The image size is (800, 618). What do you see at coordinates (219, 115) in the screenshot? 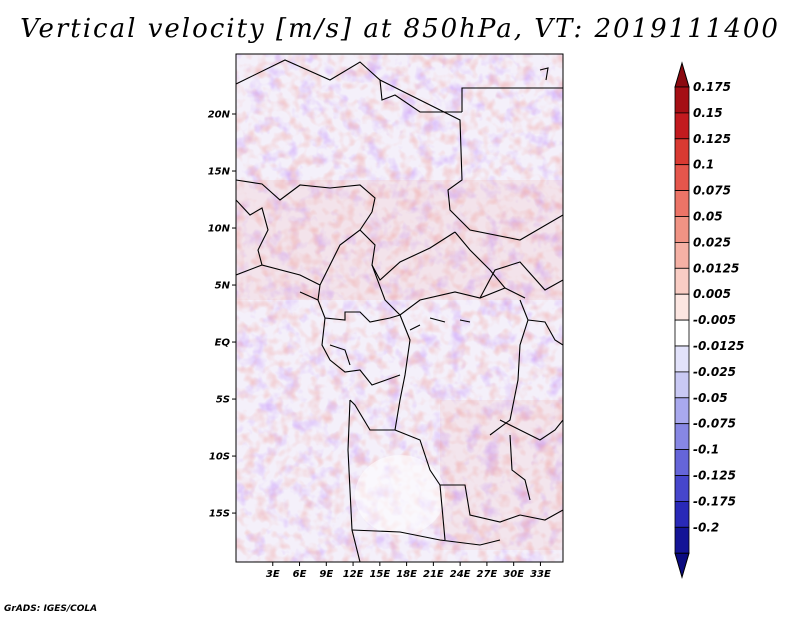
I see `lat-label: 20N` at bounding box center [219, 115].